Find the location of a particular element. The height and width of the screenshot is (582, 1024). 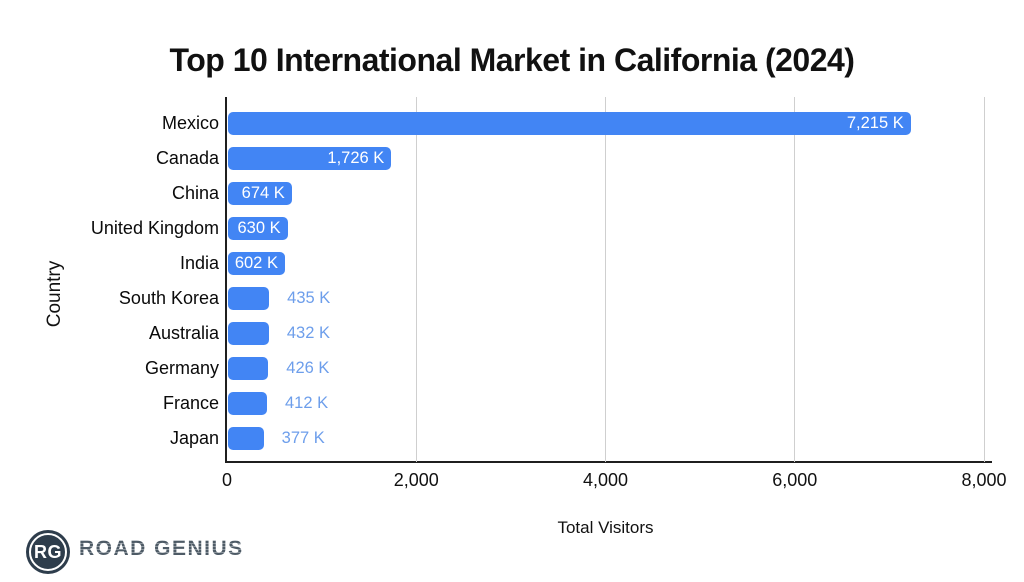

bar-value-label: 412 K is located at coordinates (306, 403).